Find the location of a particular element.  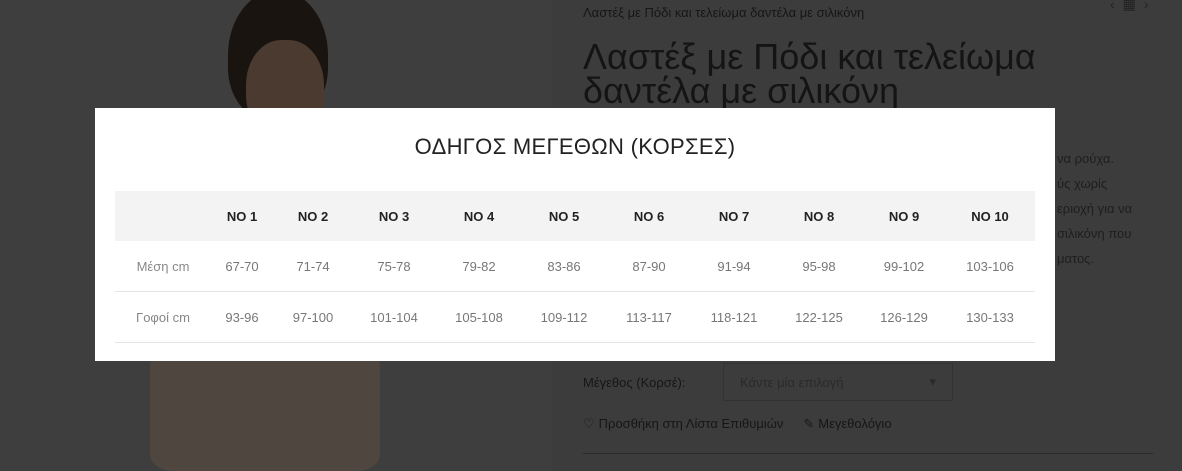

table-cell: 71-74 is located at coordinates (313, 266).